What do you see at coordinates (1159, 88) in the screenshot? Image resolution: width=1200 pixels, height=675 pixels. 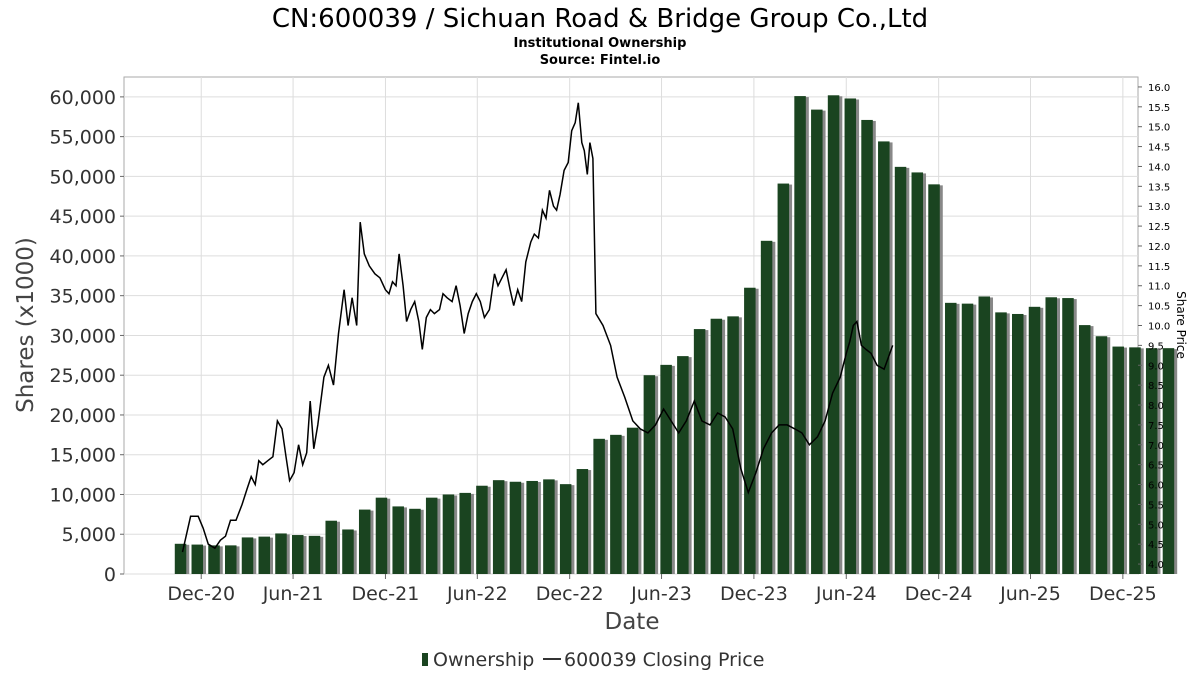 I see `y2-tick-label: 16.0` at bounding box center [1159, 88].